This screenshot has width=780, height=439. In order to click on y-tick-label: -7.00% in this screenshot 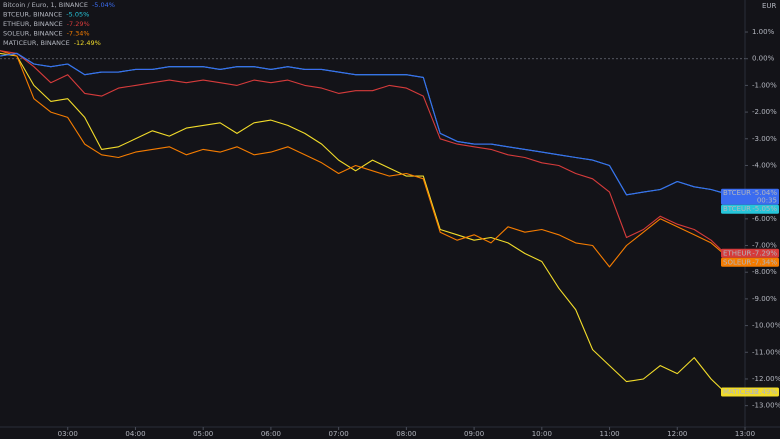, I will do `click(764, 246)`.